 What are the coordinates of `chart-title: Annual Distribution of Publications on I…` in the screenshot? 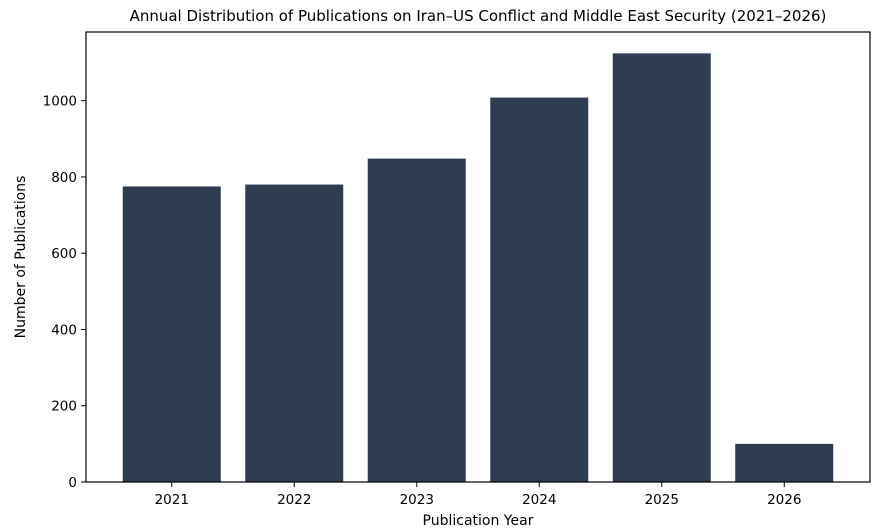 It's located at (478, 16).